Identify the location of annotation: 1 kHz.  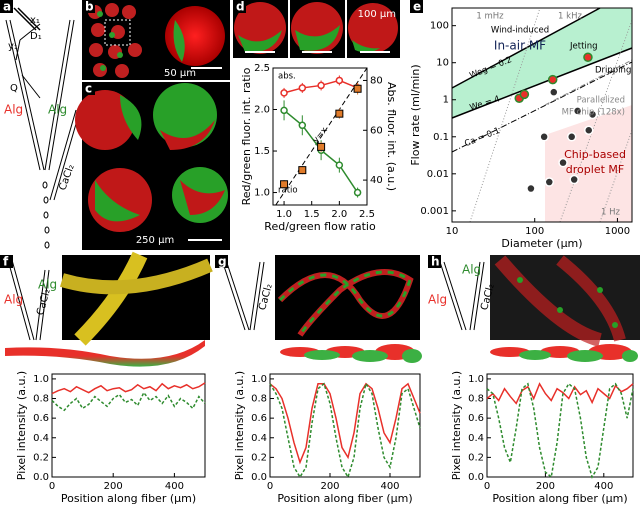
(570, 17).